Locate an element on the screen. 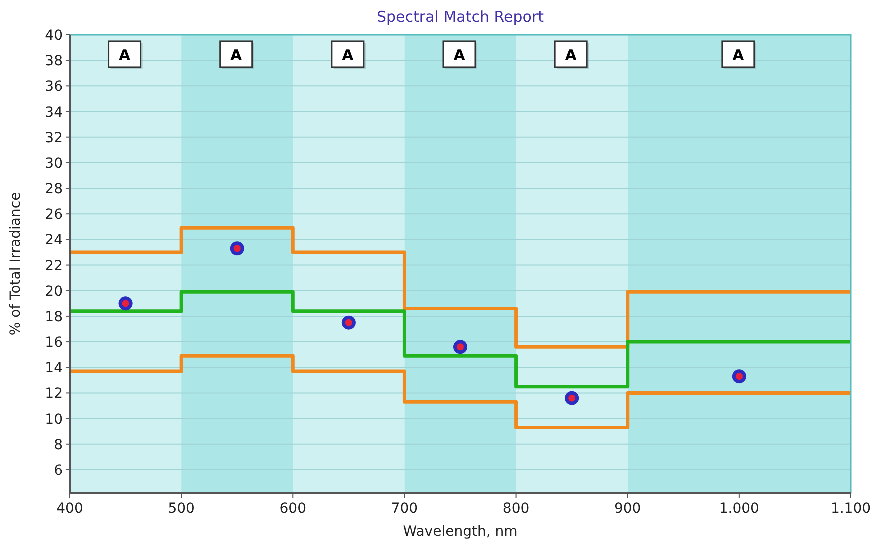 This screenshot has width=879, height=548. x-tick-label: 800 is located at coordinates (516, 509).